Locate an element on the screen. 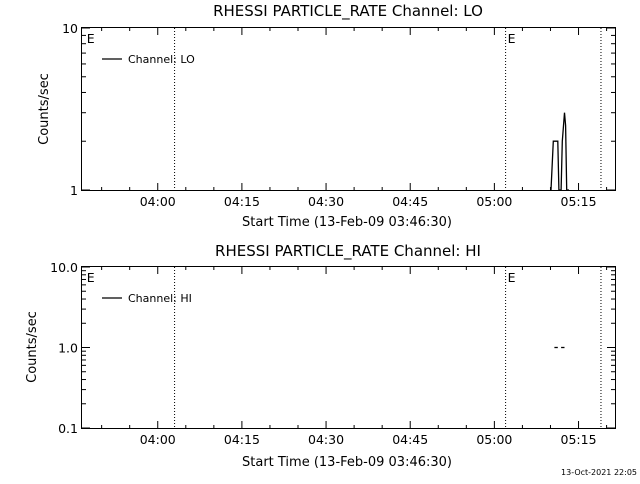 The image size is (640, 484). y-tick-label: 0.1 is located at coordinates (68, 428).